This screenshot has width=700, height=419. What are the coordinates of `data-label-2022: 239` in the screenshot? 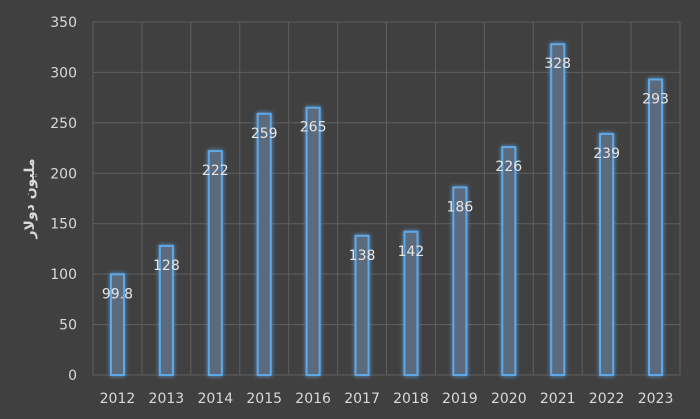 It's located at (606, 154).